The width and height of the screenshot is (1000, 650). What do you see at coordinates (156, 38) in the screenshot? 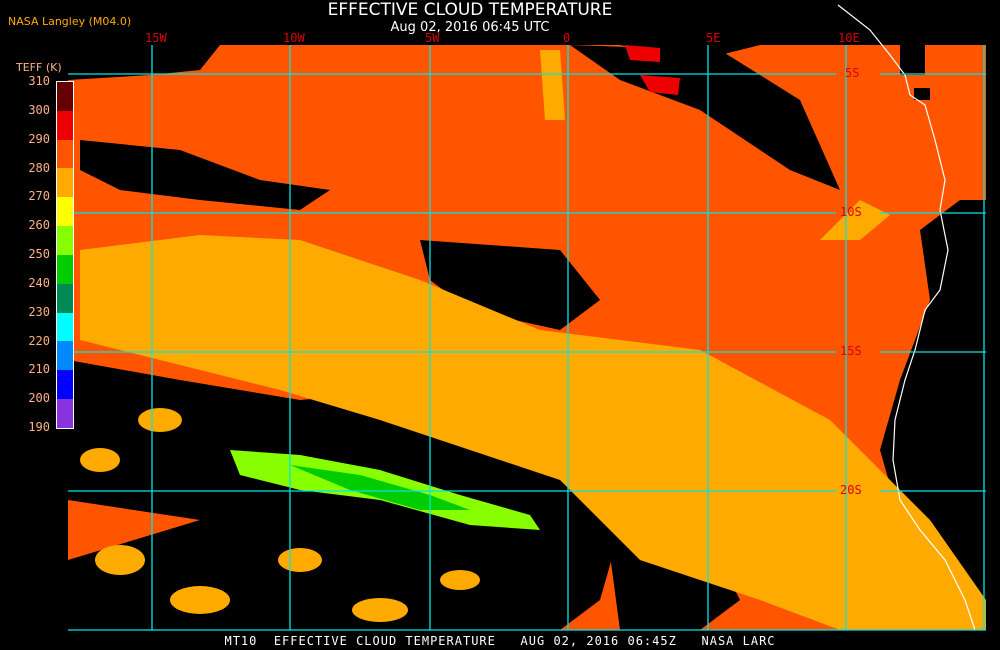
I see `lon-label-15w: 15W` at bounding box center [156, 38].